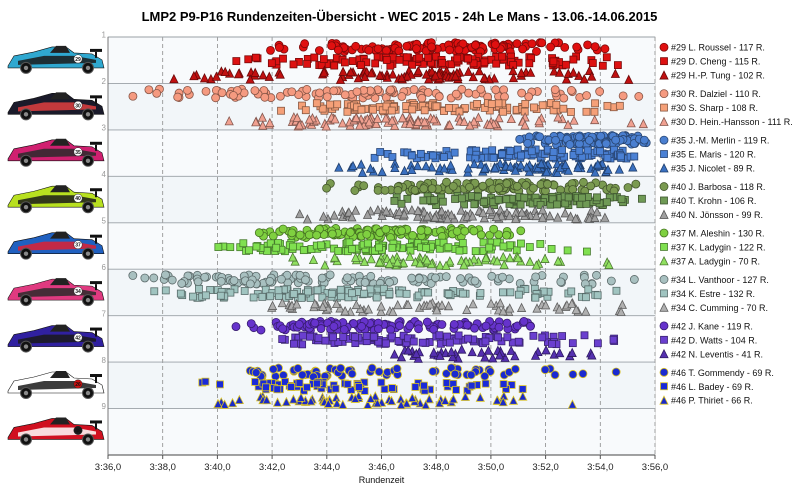 This screenshot has width=799, height=500. Describe the element at coordinates (162, 467) in the screenshot. I see `x-tick-label: 3:38,0` at that location.